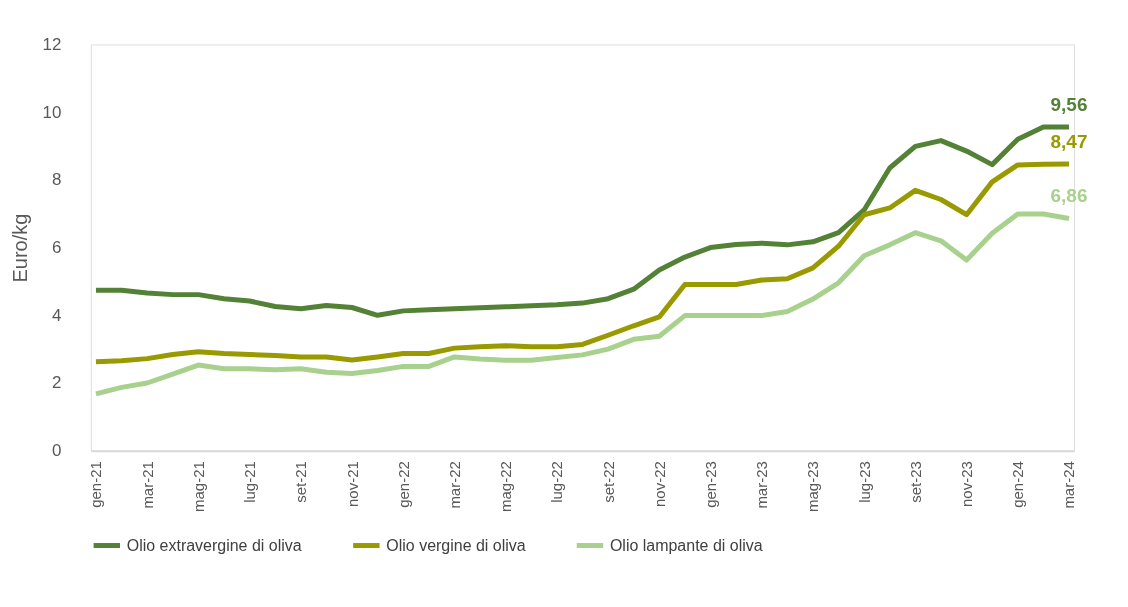  I want to click on y-tick-label: 6, so click(56, 248).